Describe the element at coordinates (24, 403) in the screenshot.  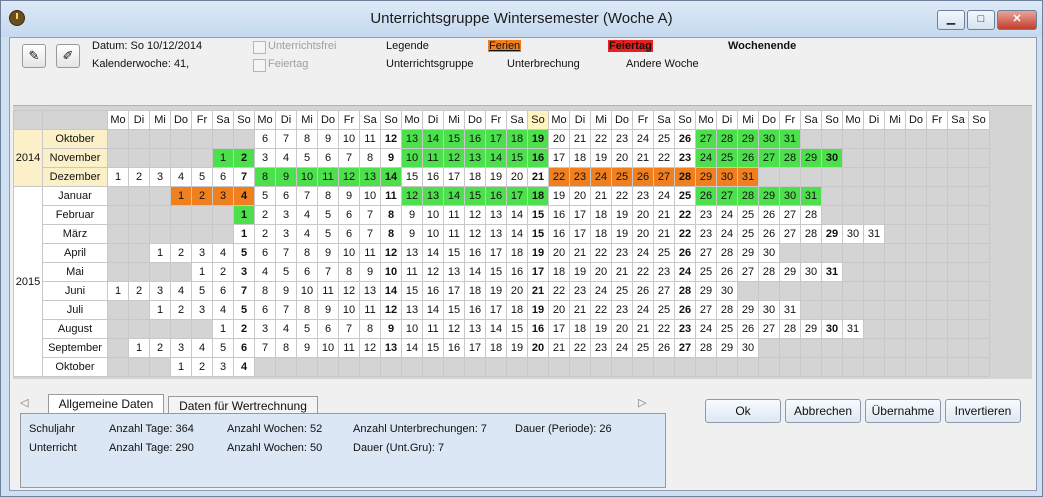
I see `tab-scroll-left-icon: ◁` at that location.